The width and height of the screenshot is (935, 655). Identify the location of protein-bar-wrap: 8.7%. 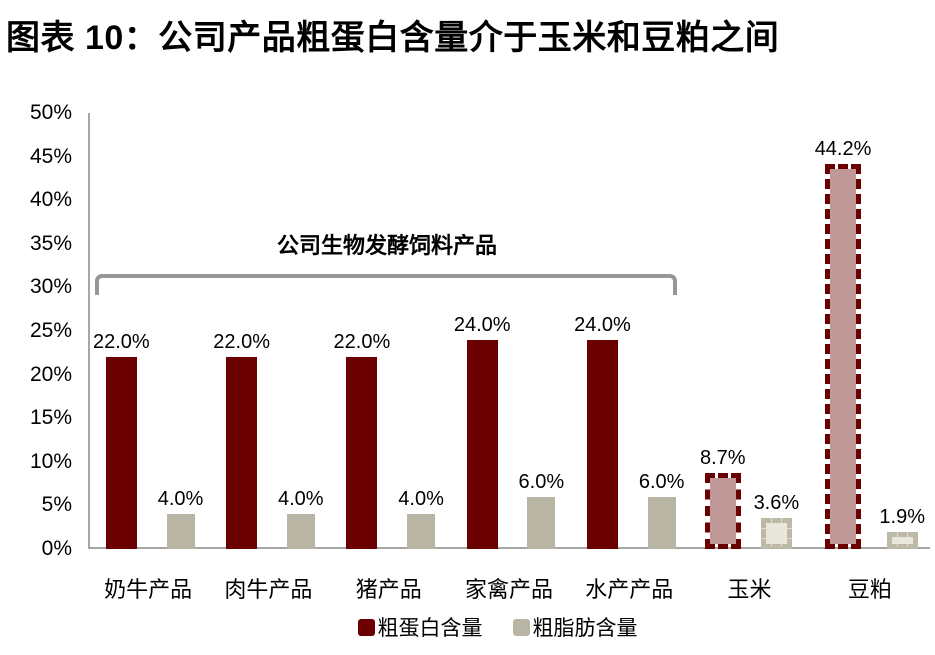
(723, 498).